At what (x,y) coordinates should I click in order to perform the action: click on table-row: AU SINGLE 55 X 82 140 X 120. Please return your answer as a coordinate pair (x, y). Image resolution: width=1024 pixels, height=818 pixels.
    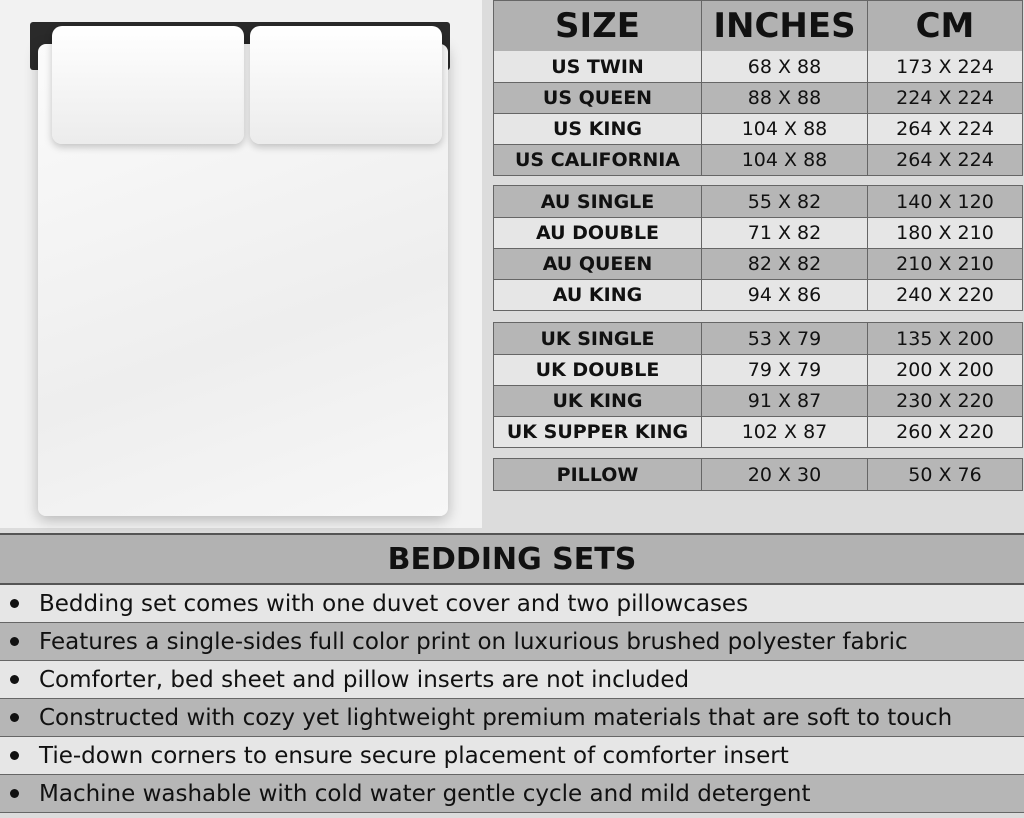
    Looking at the image, I should click on (758, 201).